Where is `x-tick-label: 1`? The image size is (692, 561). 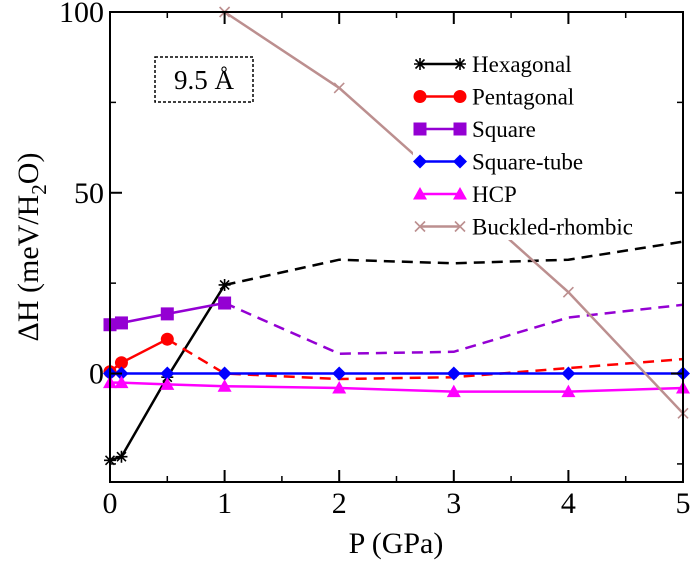 x-tick-label: 1 is located at coordinates (224, 503).